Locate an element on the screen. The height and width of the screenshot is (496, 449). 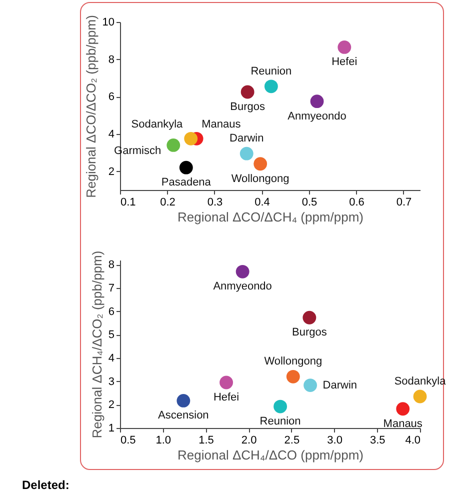
x-tick-label: 0.2 is located at coordinates (168, 202).